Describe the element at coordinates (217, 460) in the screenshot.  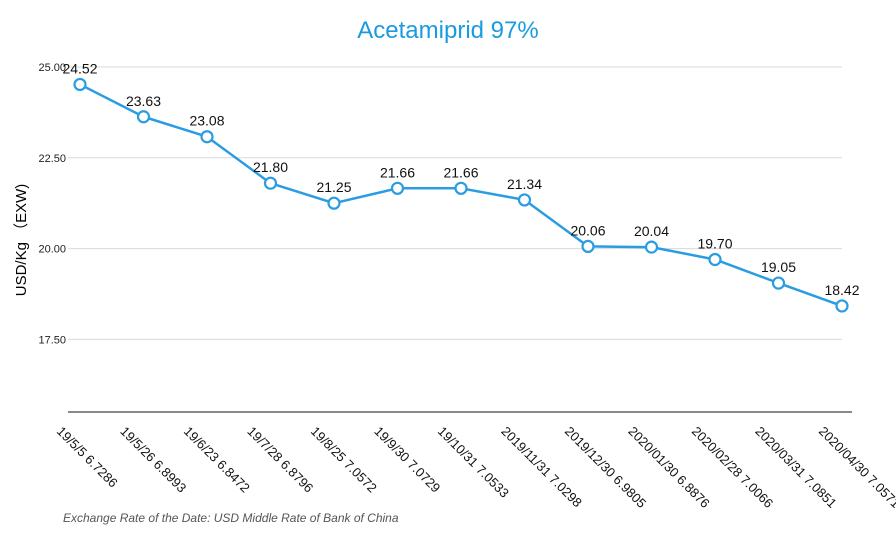
I see `x-tick-label: 19/6/23 6.8472` at that location.